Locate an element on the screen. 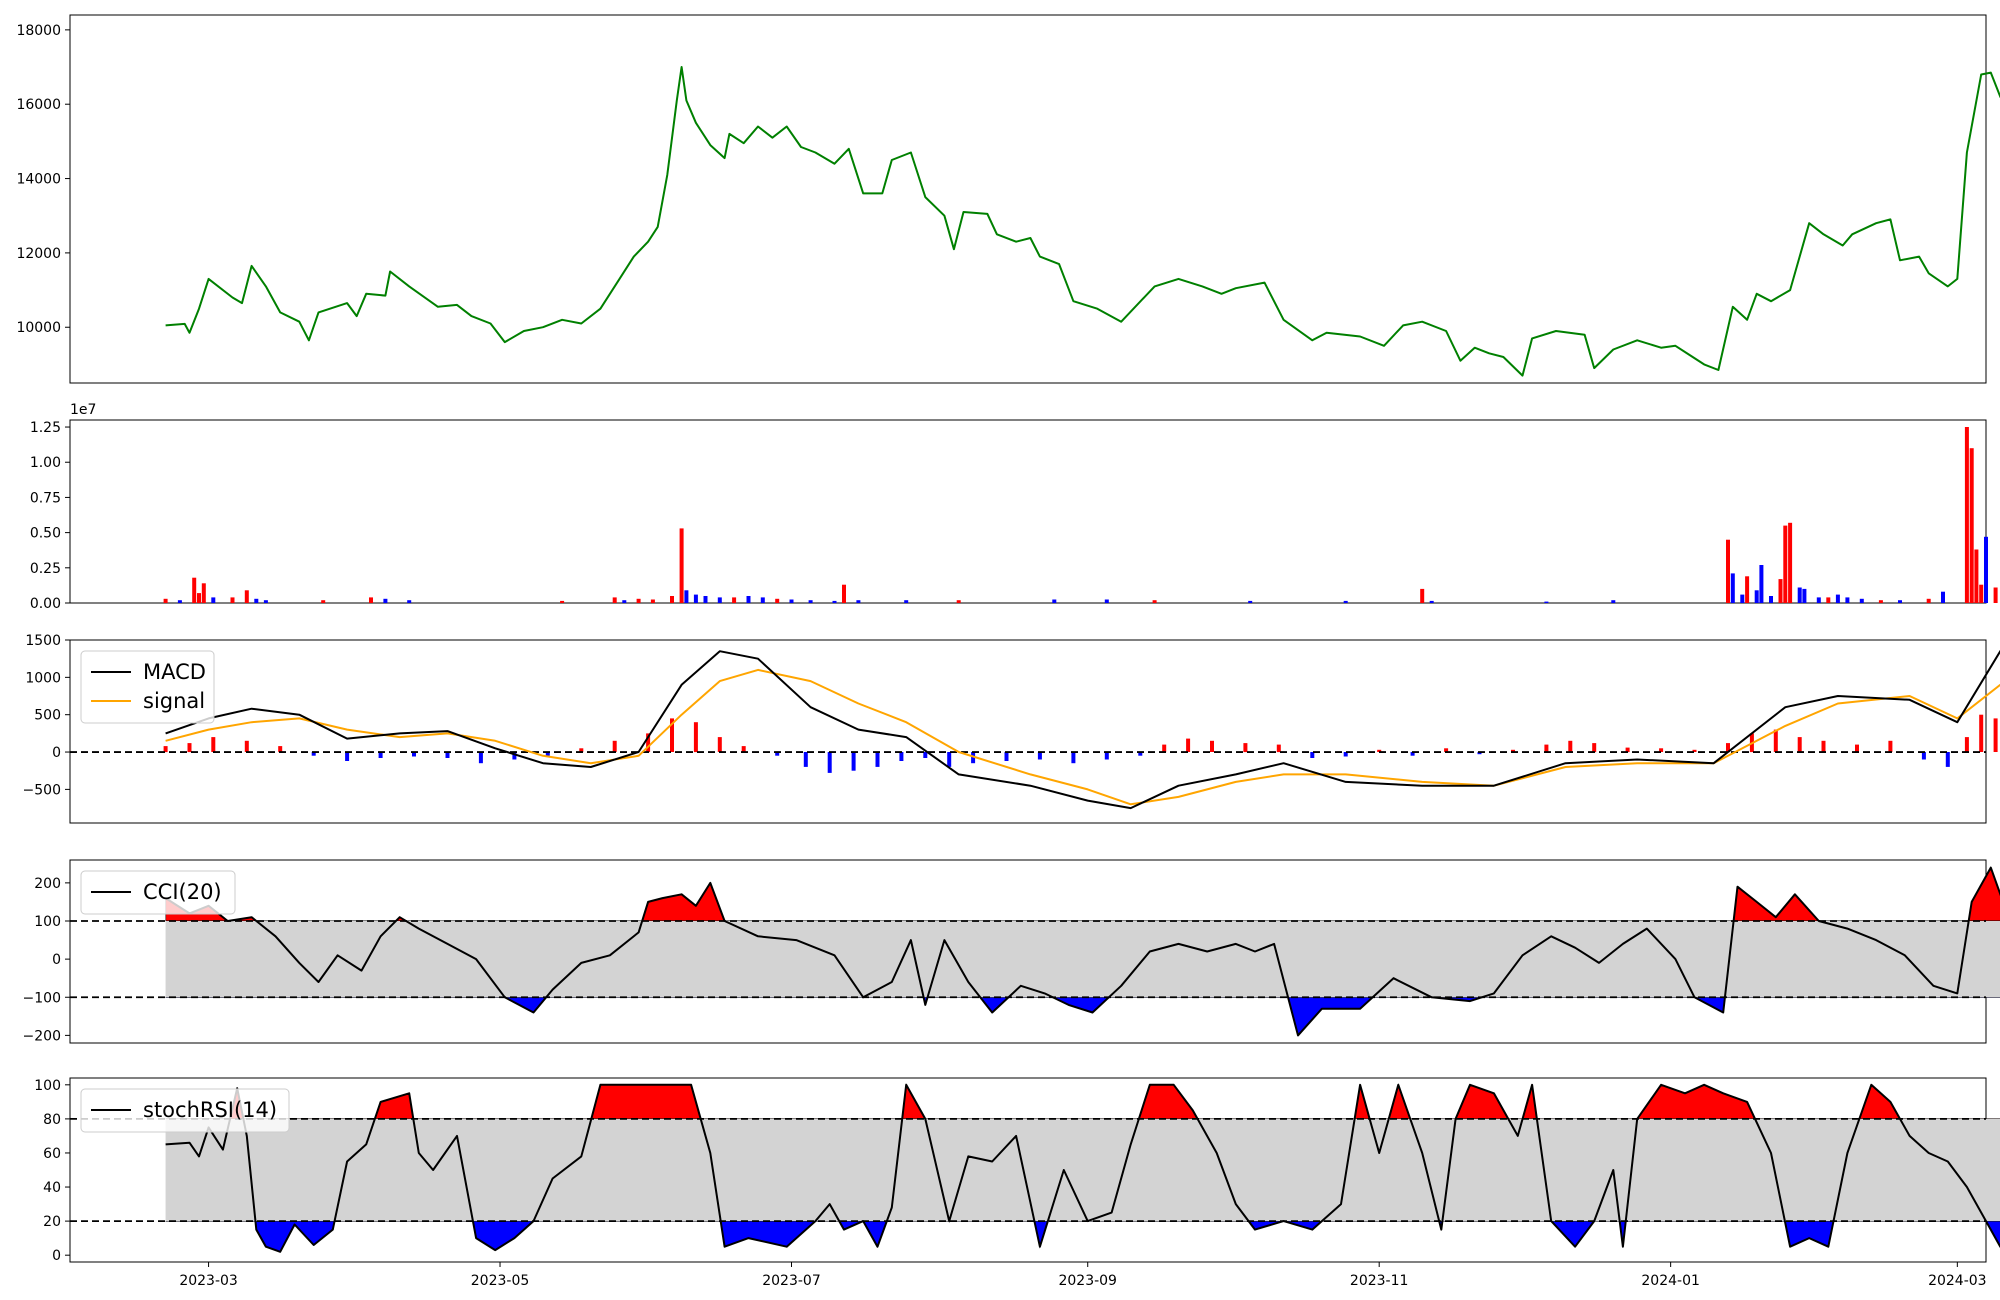 This screenshot has width=2000, height=1300. y-tick-label-1: 0.75 is located at coordinates (45, 498).